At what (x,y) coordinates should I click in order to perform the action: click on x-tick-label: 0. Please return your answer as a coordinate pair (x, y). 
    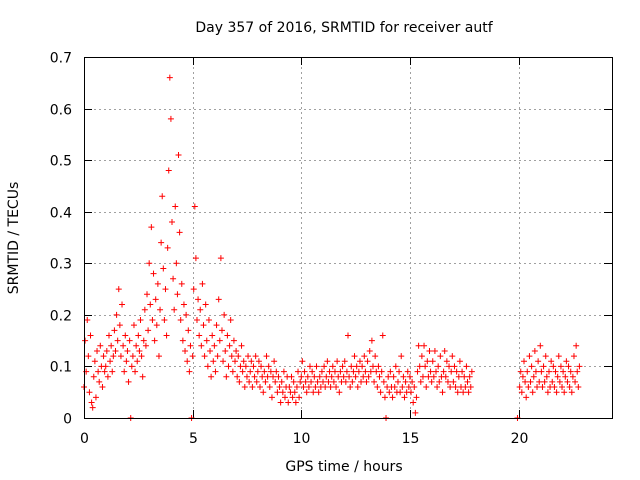
    Looking at the image, I should click on (84, 439).